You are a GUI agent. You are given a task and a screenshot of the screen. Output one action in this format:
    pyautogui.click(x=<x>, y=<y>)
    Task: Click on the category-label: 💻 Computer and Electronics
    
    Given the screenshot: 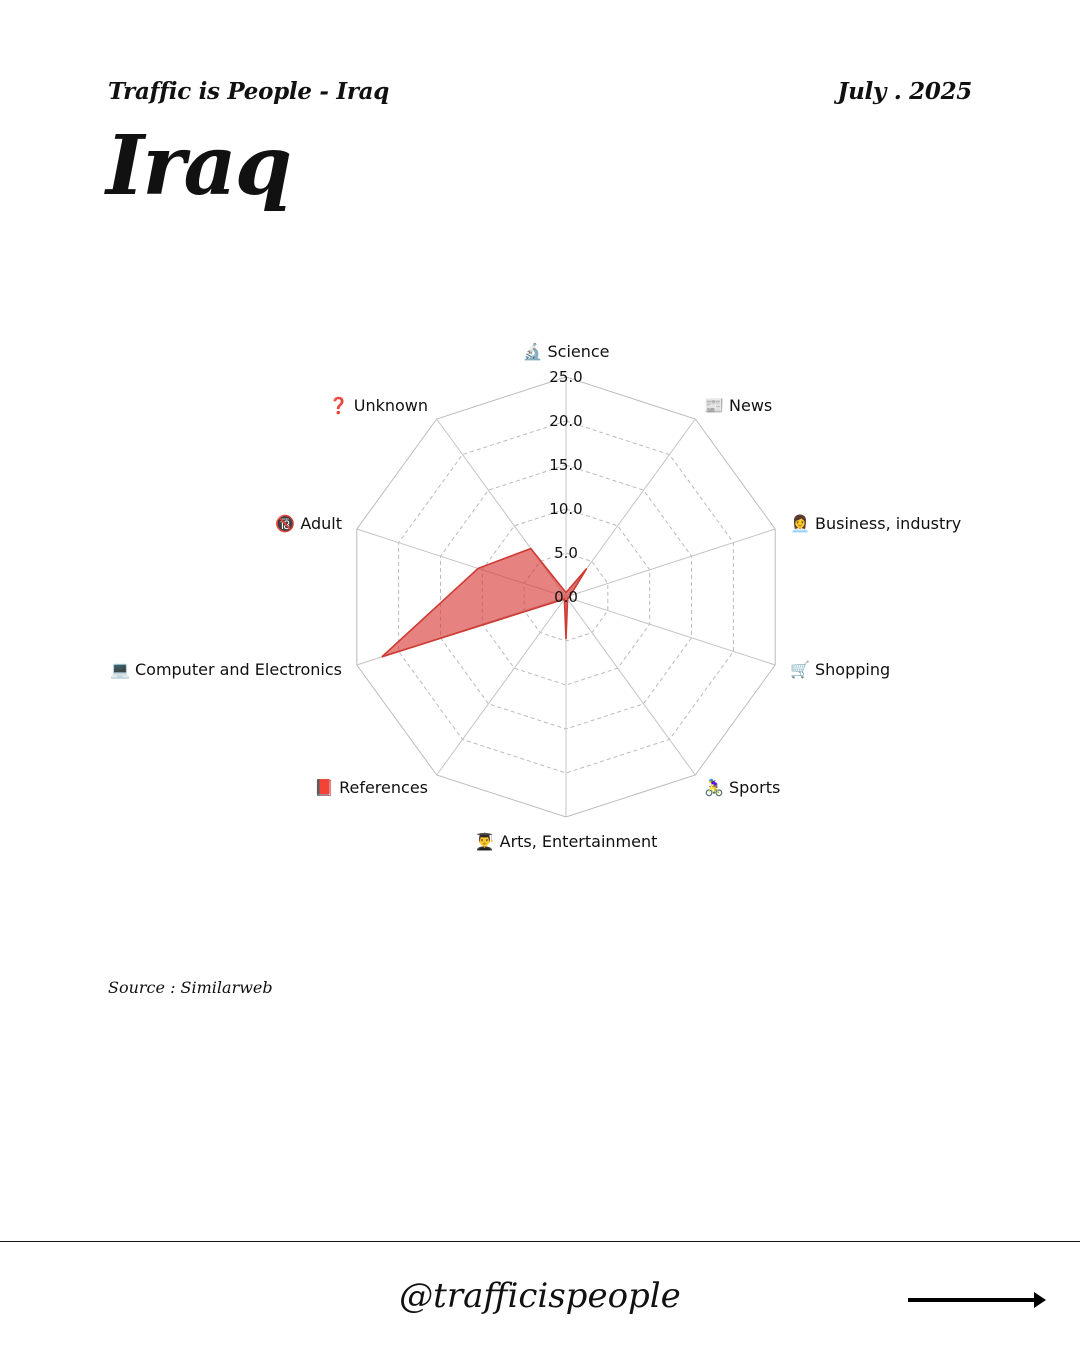 What is the action you would take?
    pyautogui.click(x=226, y=669)
    